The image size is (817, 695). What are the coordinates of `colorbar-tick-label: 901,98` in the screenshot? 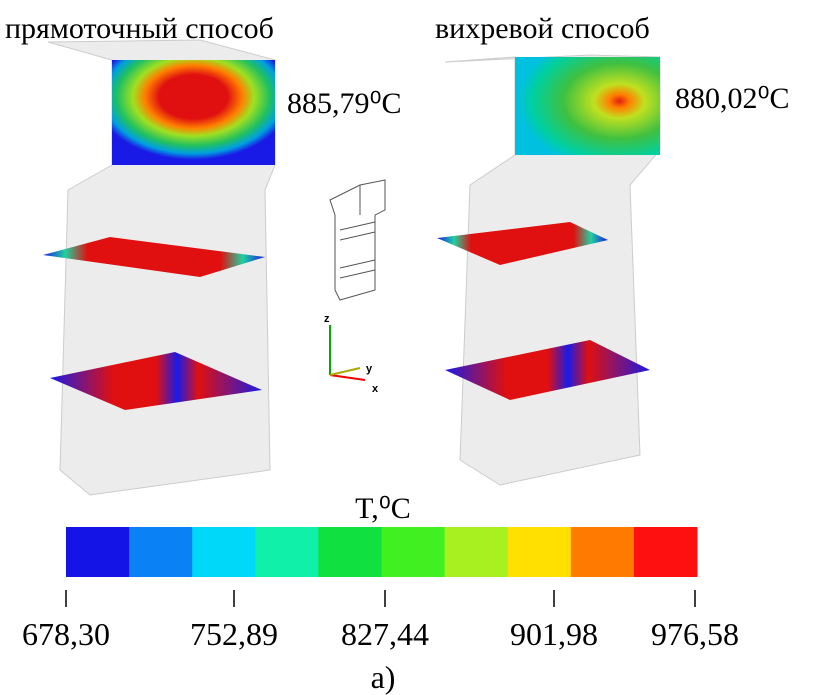 It's located at (554, 634).